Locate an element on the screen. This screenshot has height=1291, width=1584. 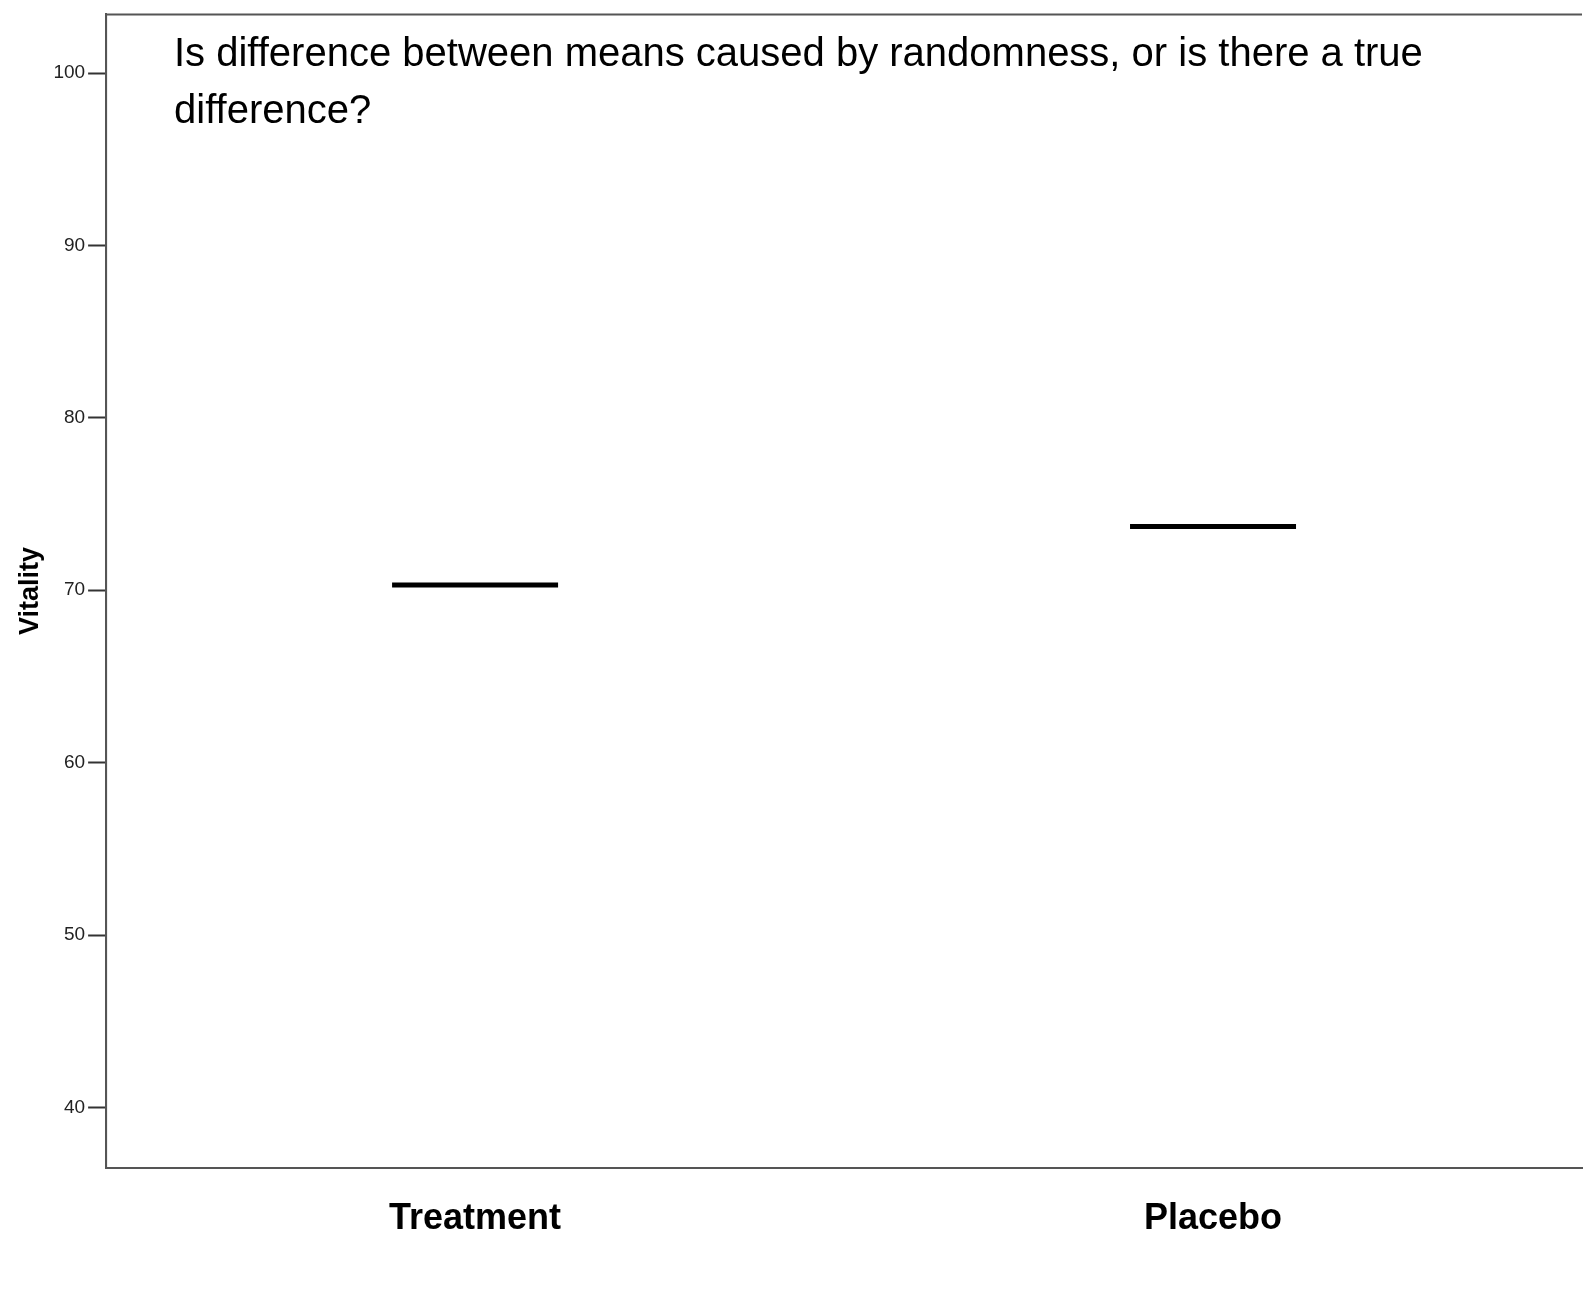
x-tick-label: Placebo is located at coordinates (1213, 1217).